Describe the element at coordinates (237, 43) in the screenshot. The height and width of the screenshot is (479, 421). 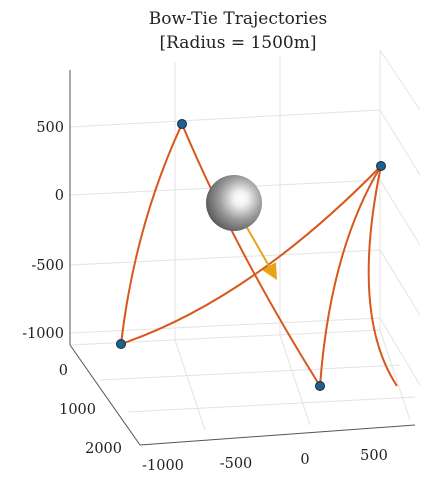
I see `chart-title-line-2: [Radius = 1500m]` at that location.